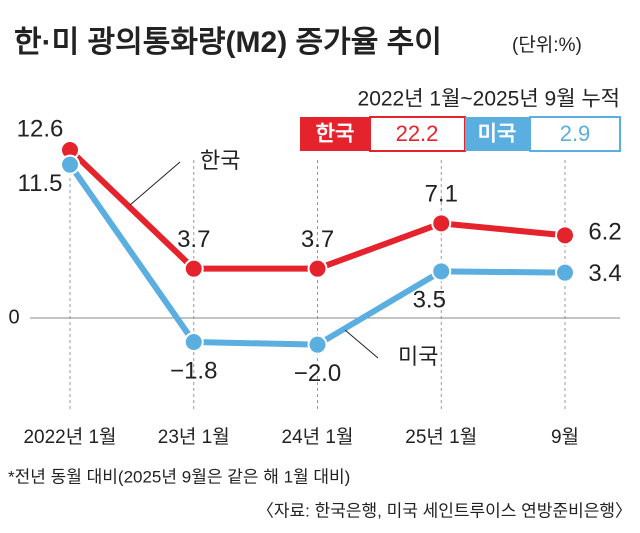 The width and height of the screenshot is (640, 533). What do you see at coordinates (228, 42) in the screenshot?
I see `chart-title: 한·미 광의통화량(M2) 증가율 추이` at bounding box center [228, 42].